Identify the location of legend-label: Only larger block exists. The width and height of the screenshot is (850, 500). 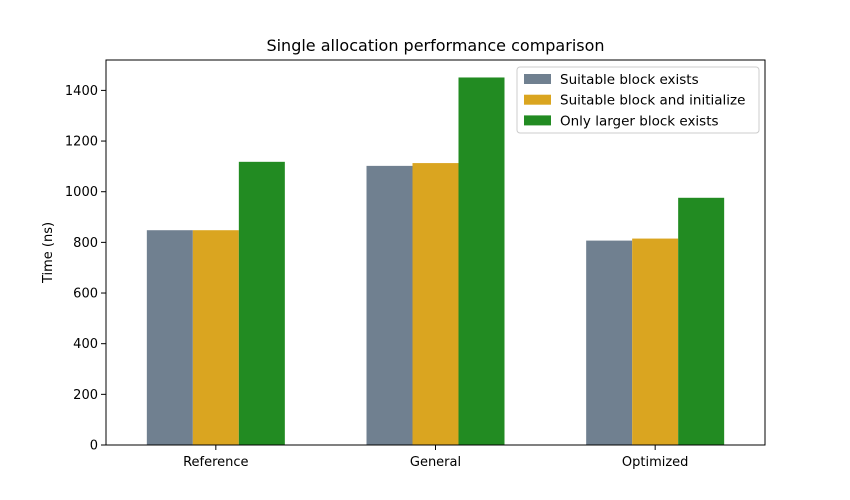
(639, 121).